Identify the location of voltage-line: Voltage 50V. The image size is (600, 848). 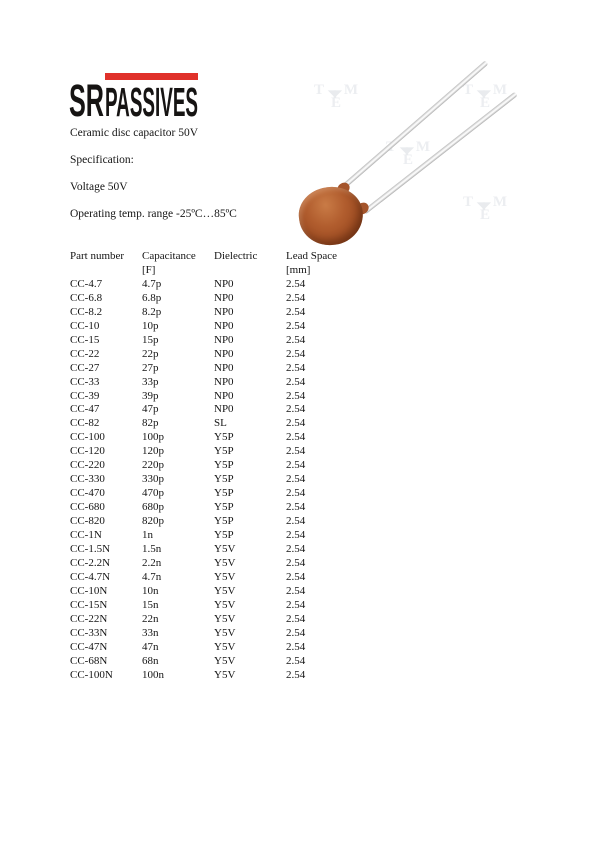
(99, 187).